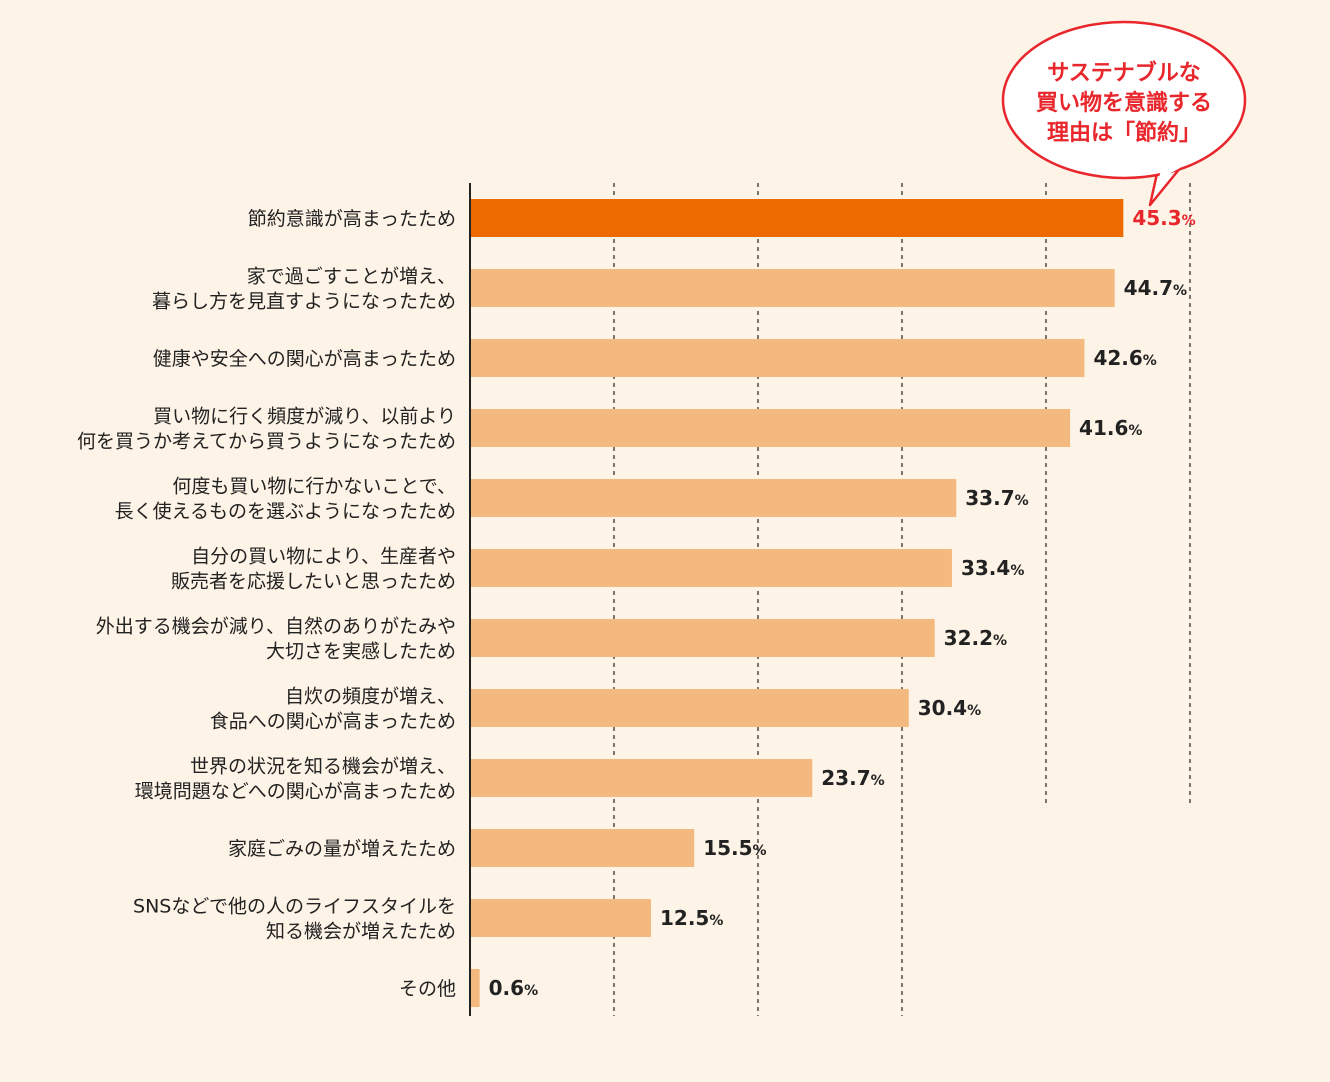 Image resolution: width=1330 pixels, height=1082 pixels. I want to click on category-label-0: 節約意識が高まったため, so click(352, 219).